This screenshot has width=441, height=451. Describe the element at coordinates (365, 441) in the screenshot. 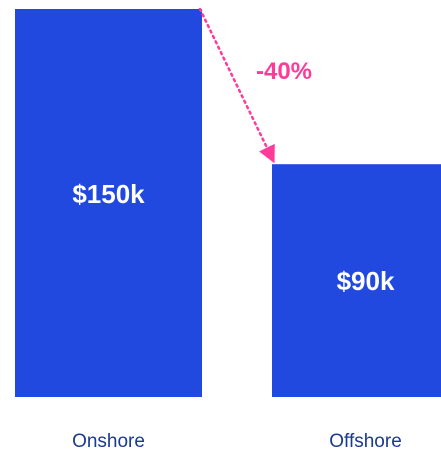

I see `category-label-offshore: Offshore` at that location.